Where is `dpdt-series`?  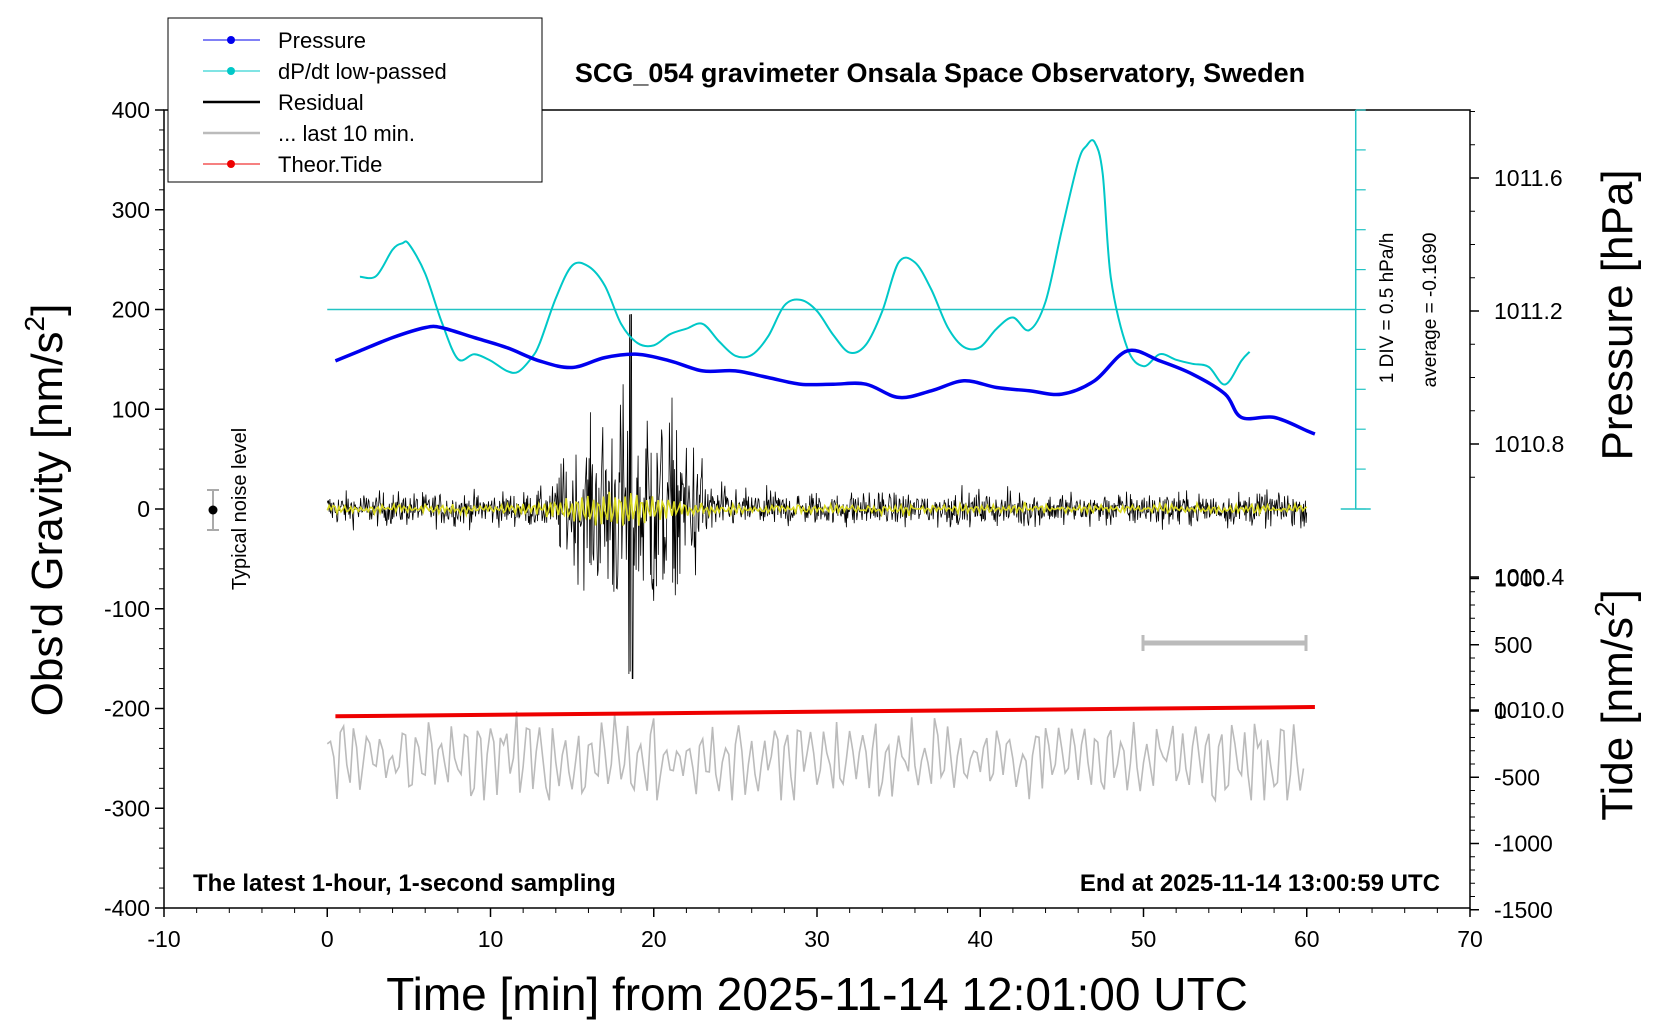
dpdt-series is located at coordinates (805, 262).